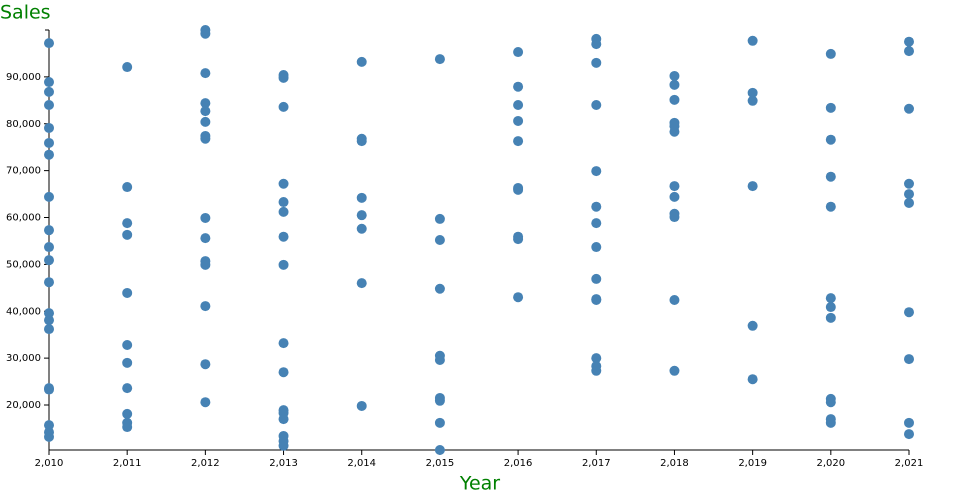 The width and height of the screenshot is (960, 500). Describe the element at coordinates (23, 171) in the screenshot. I see `y-tick-label: 70,000` at that location.